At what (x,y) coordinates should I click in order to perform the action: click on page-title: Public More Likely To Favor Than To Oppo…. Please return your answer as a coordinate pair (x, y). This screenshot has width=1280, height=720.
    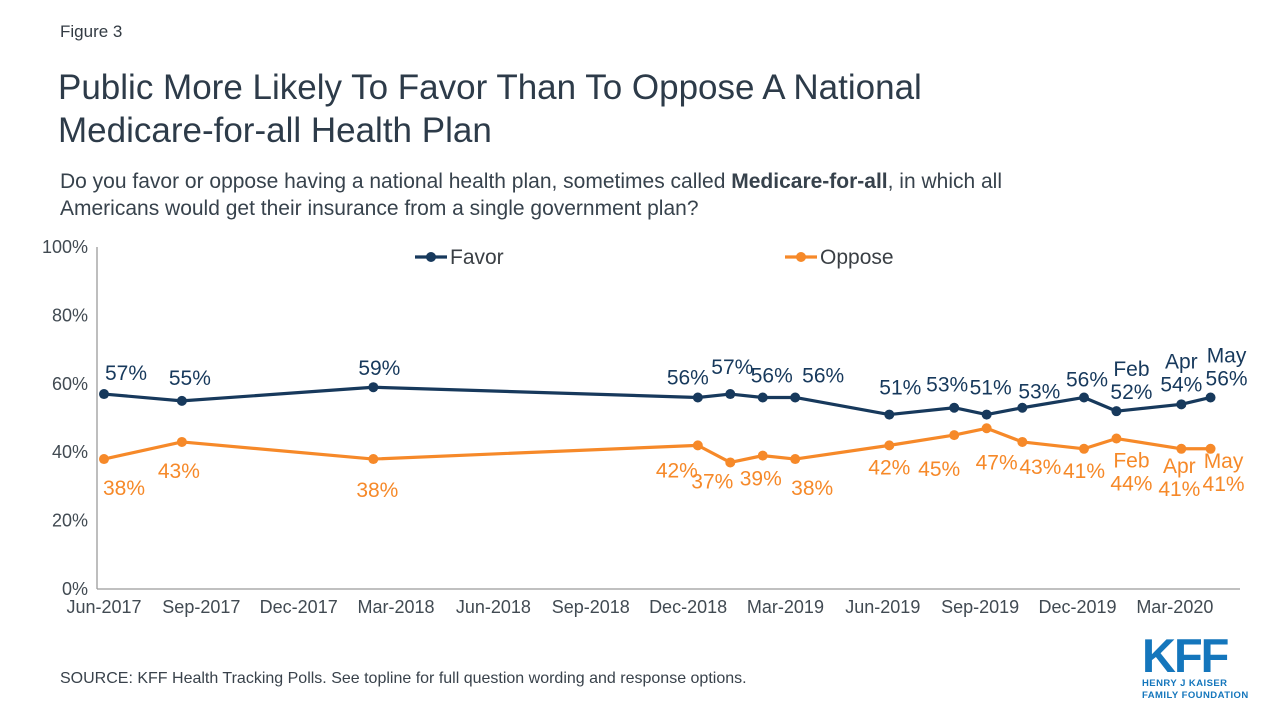
    Looking at the image, I should click on (490, 109).